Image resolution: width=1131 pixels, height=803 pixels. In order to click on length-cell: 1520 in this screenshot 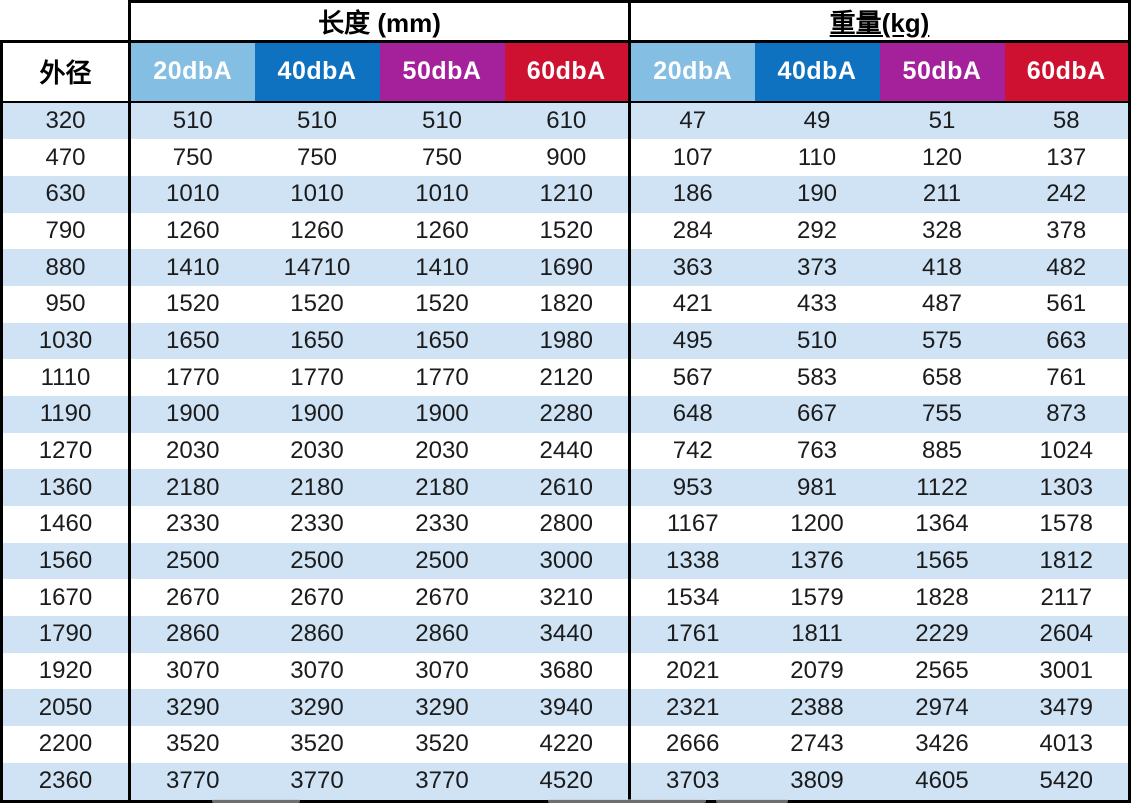, I will do `click(567, 231)`.